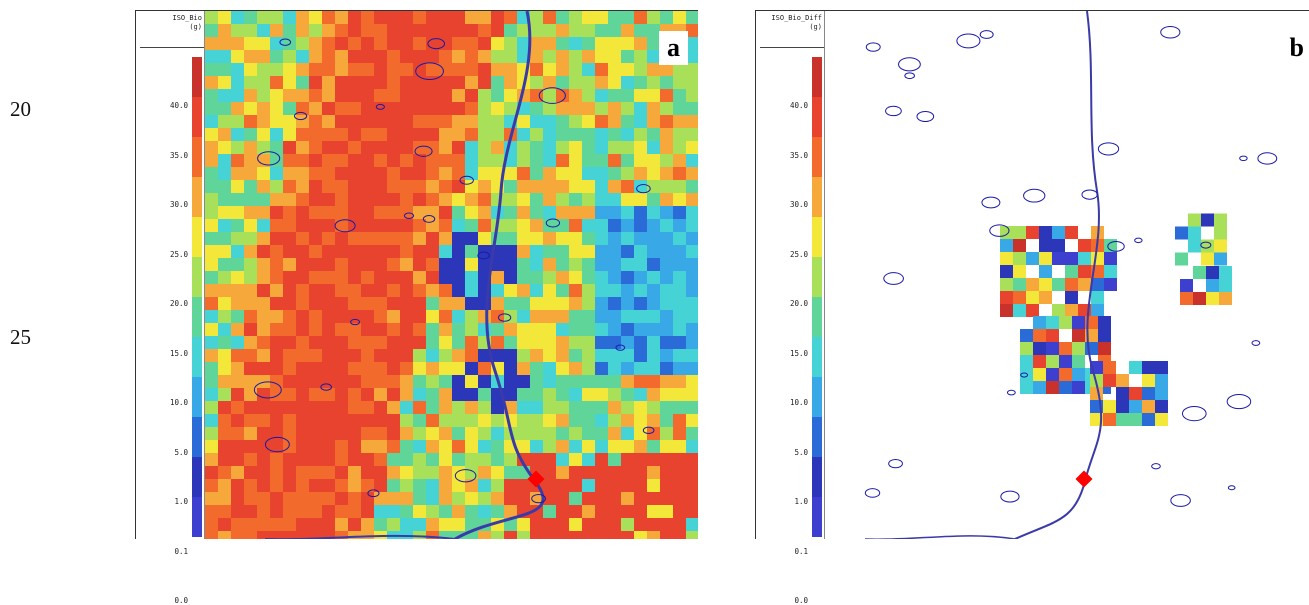  What do you see at coordinates (1116, 319) in the screenshot?
I see `raster-cells` at bounding box center [1116, 319].